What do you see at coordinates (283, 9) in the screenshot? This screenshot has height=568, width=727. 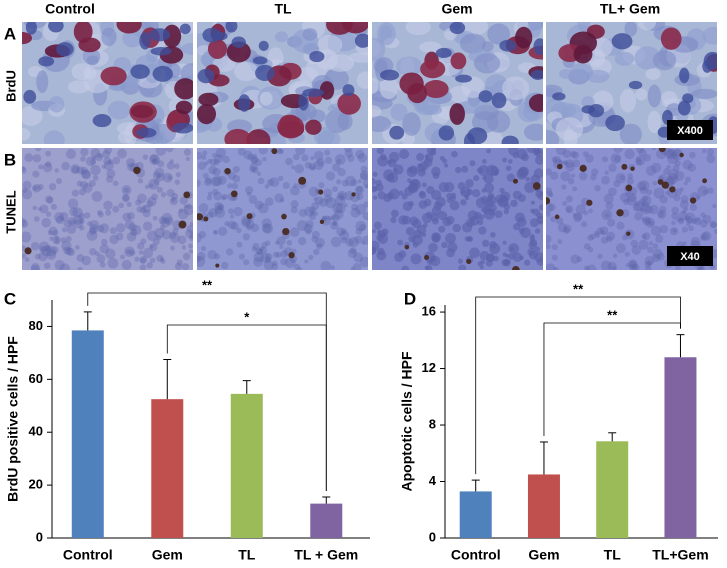 I see `column-header: TL` at bounding box center [283, 9].